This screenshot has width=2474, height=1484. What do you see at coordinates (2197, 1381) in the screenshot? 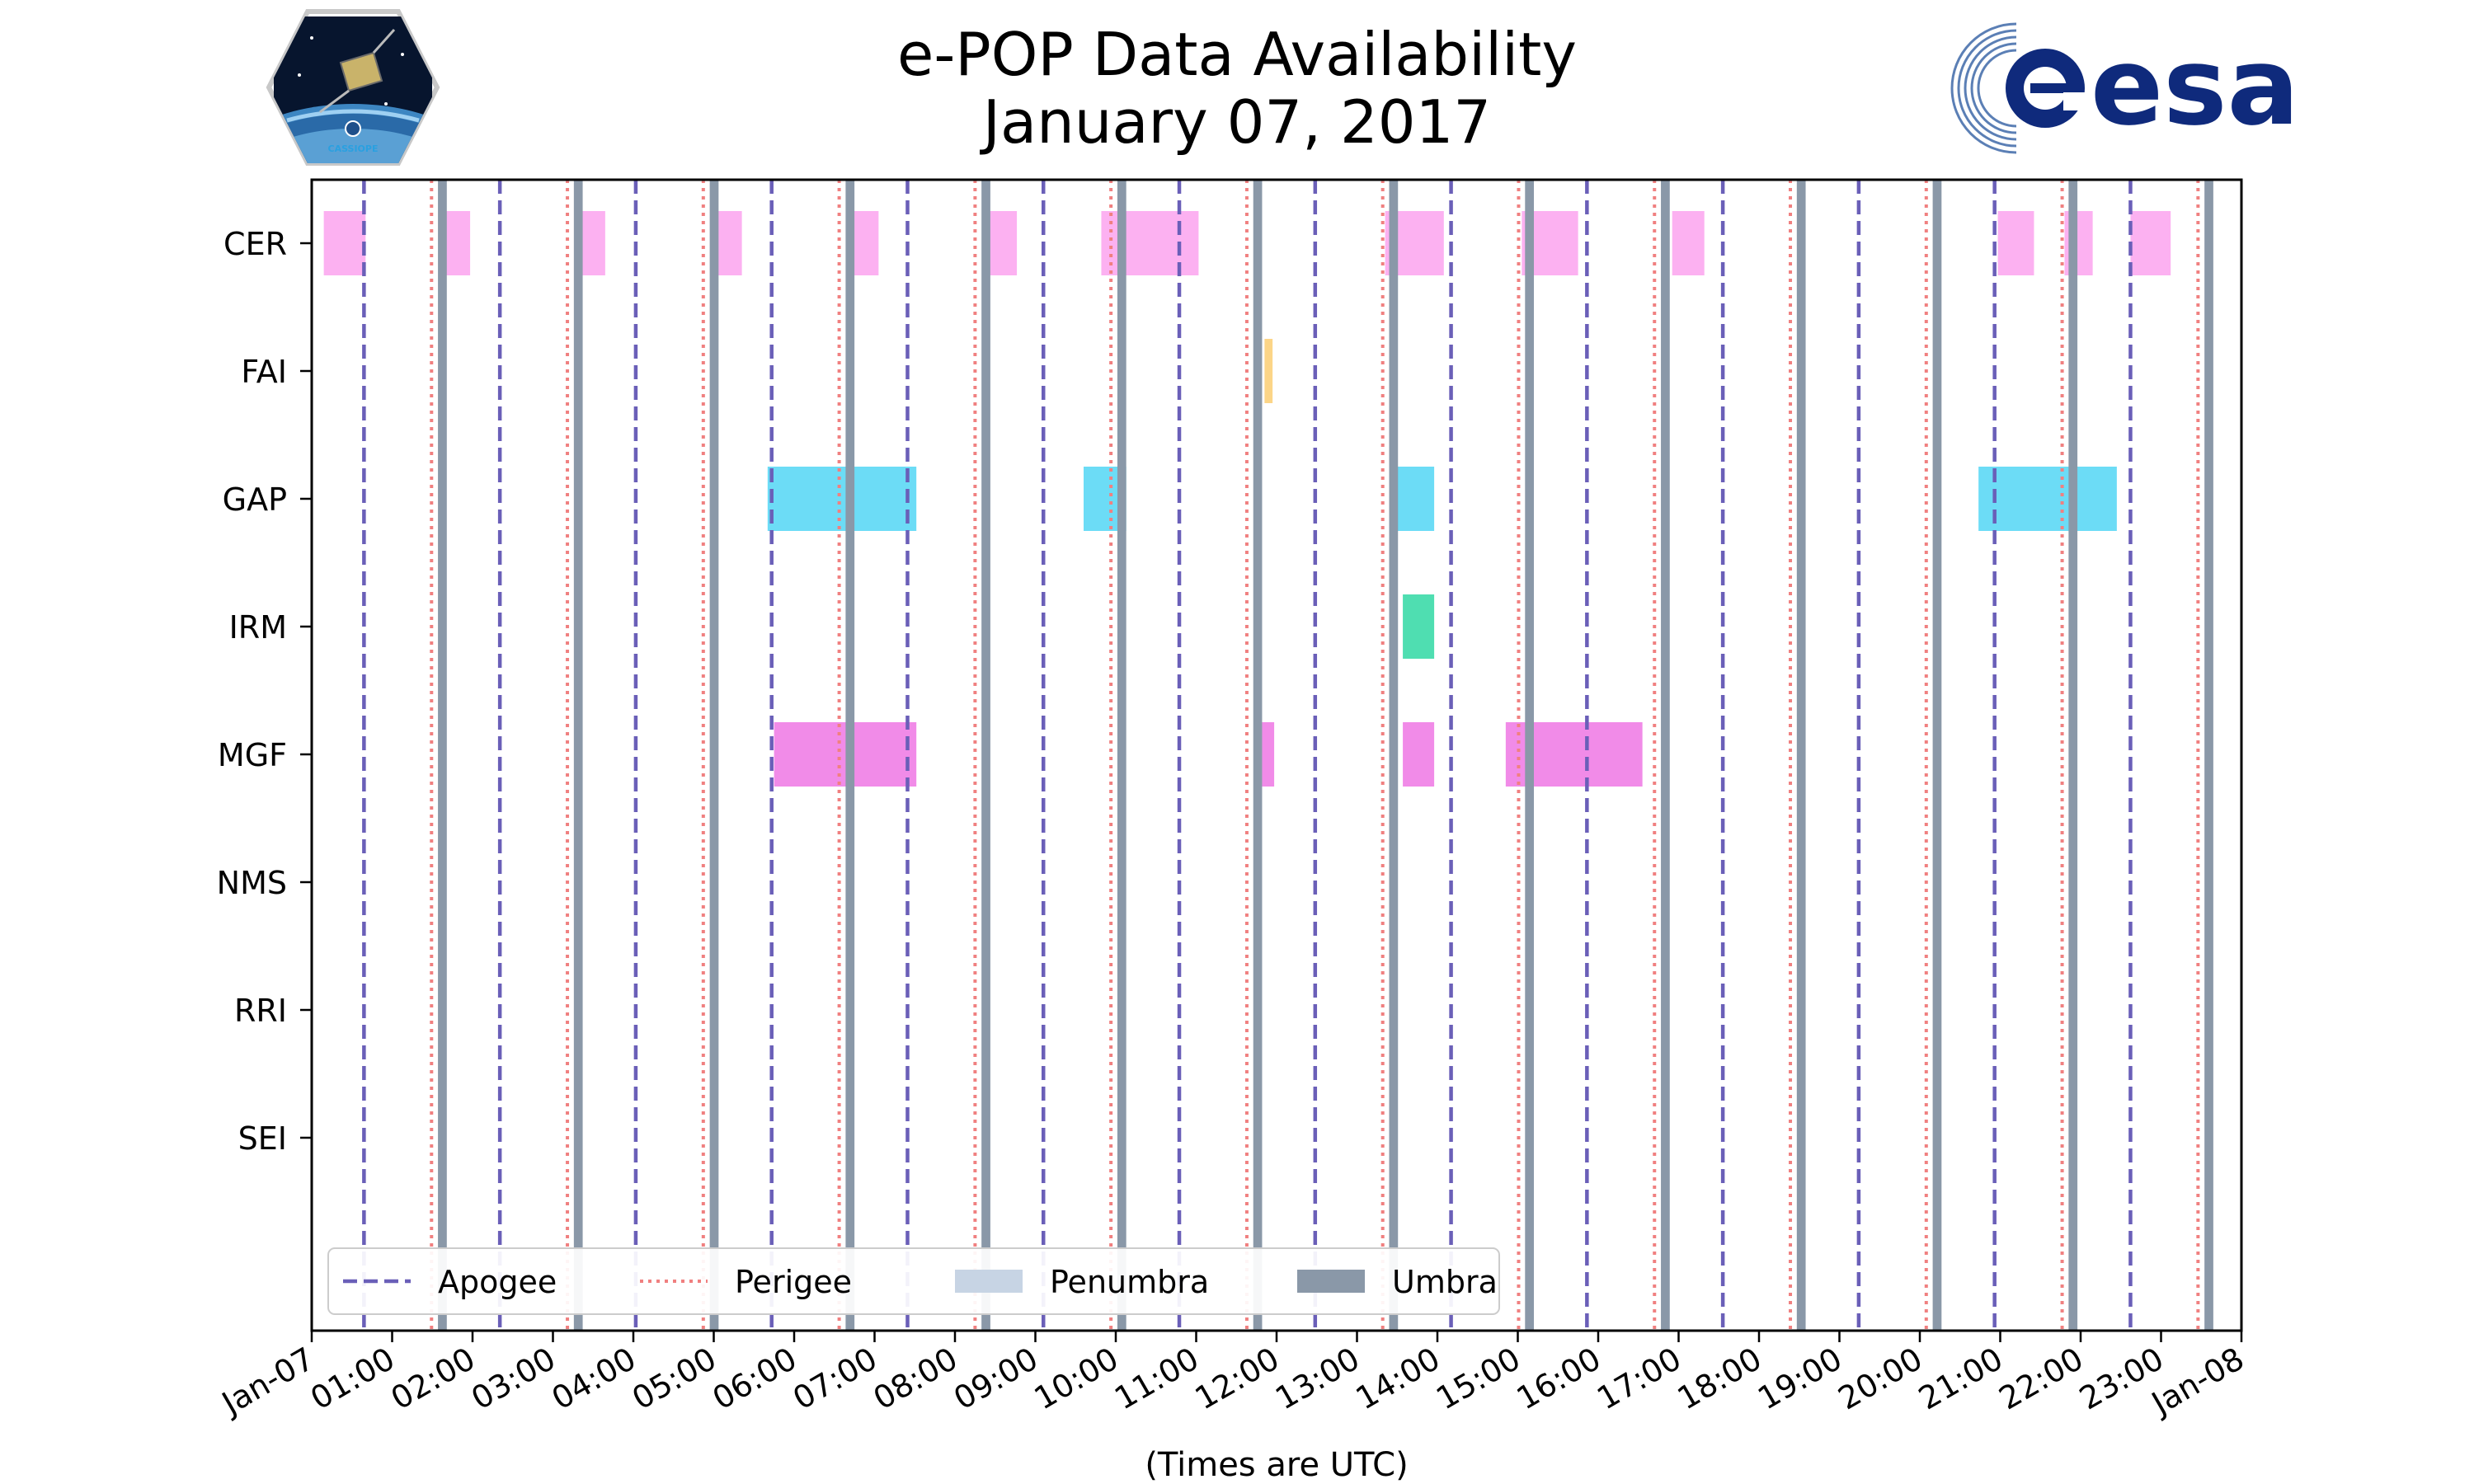
I see `x-tick-label: Jan-08` at bounding box center [2197, 1381].